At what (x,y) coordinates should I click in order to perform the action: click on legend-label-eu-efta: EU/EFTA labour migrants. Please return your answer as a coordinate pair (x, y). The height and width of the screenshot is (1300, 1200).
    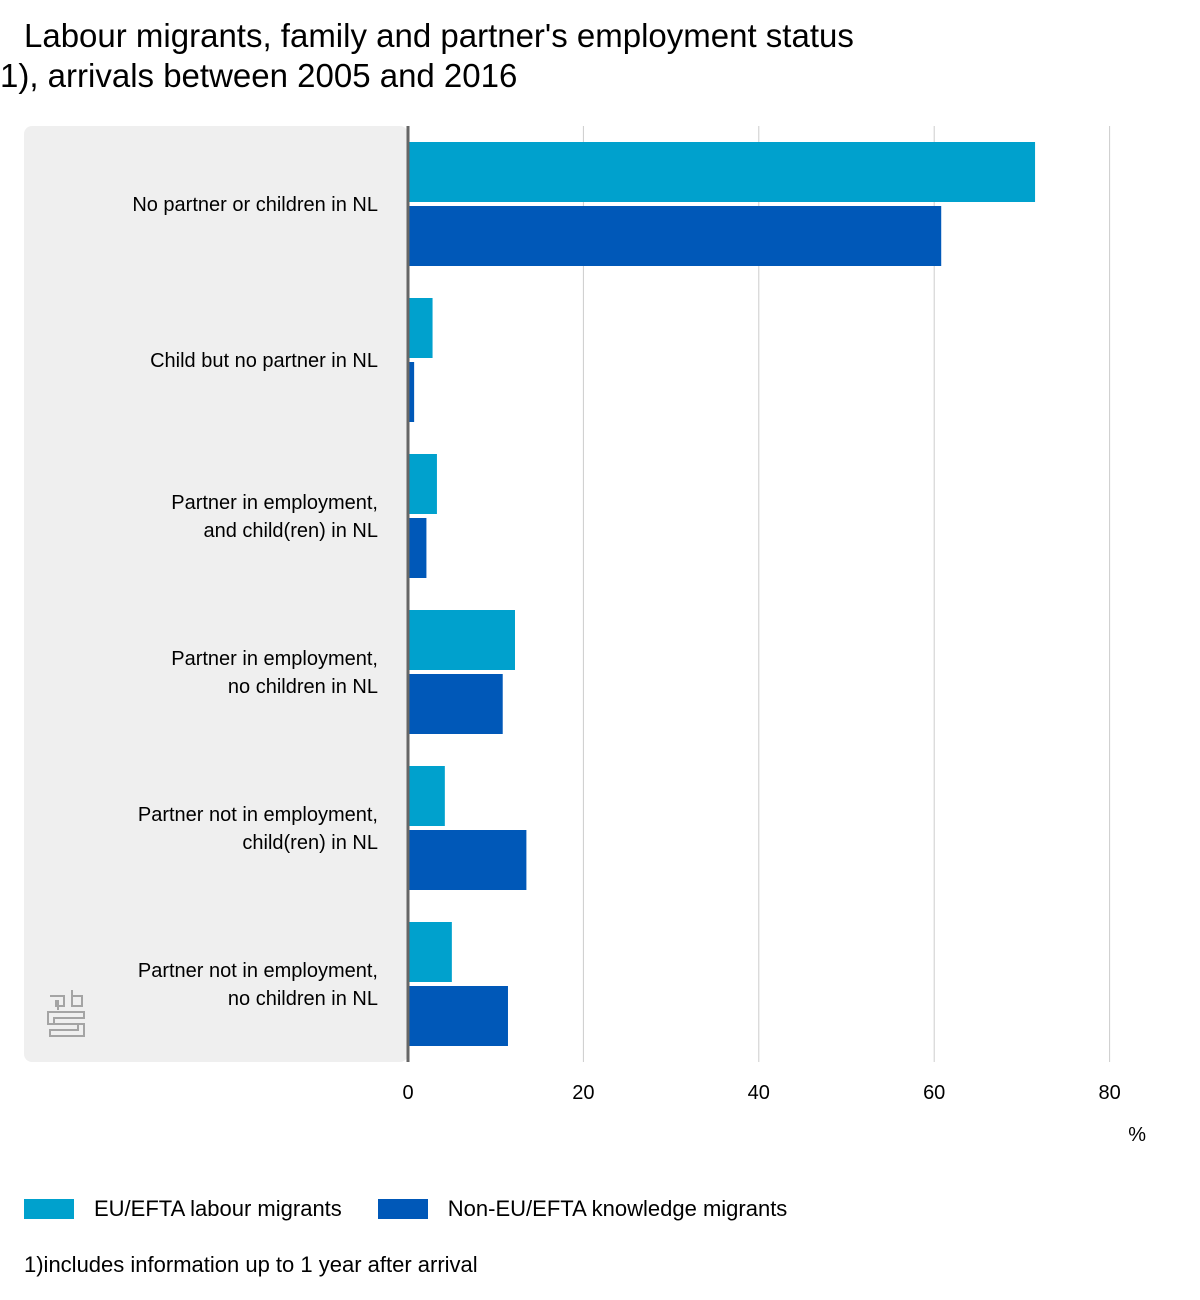
    Looking at the image, I should click on (218, 1208).